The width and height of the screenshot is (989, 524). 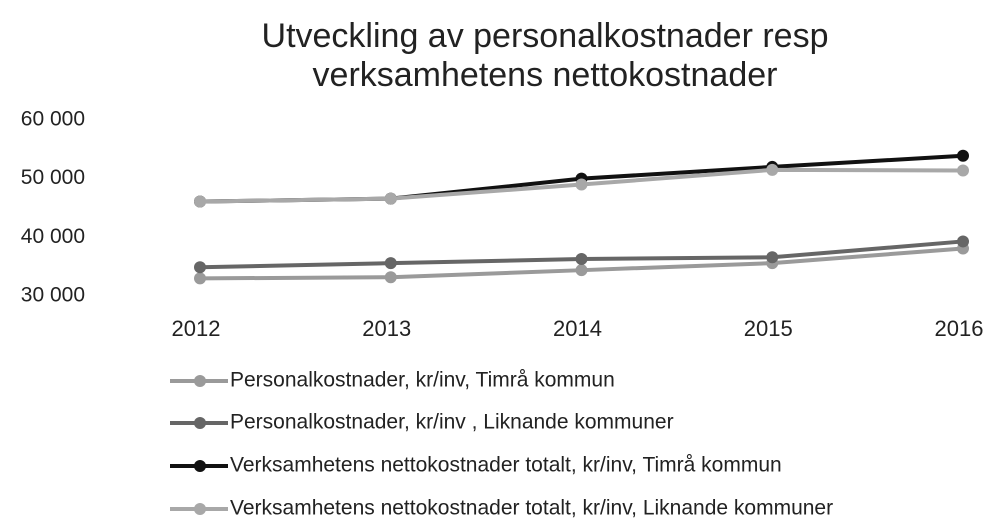 I want to click on x-tick-label: 2012, so click(x=196, y=328).